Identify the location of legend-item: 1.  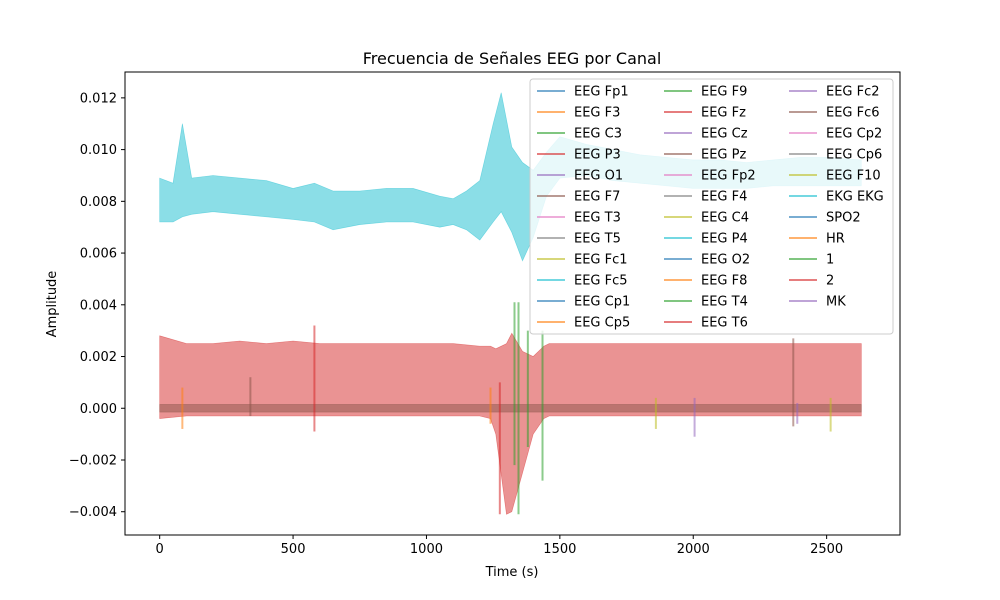
(811, 260).